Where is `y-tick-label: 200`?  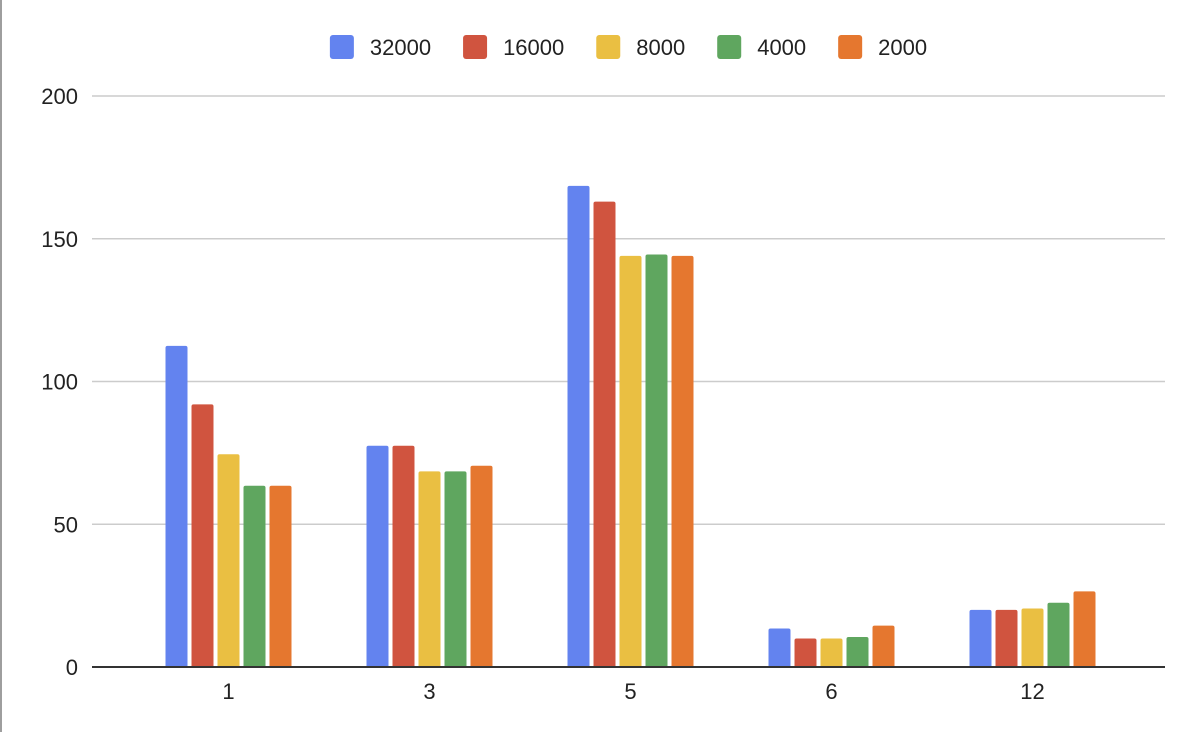 y-tick-label: 200 is located at coordinates (59, 96).